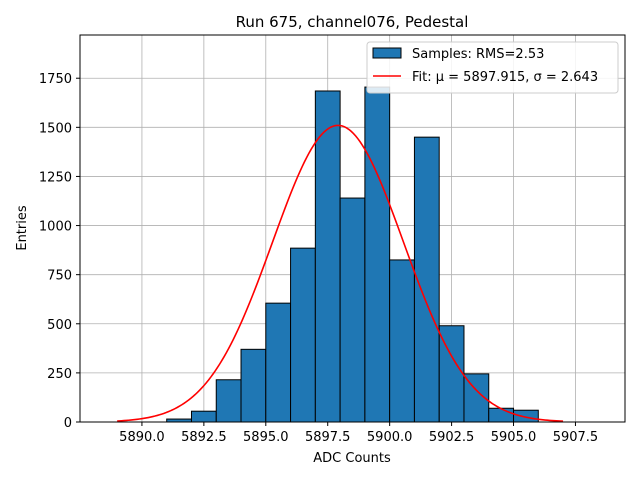 This screenshot has height=480, width=640. Describe the element at coordinates (55, 227) in the screenshot. I see `y-tick-label: 1000` at that location.